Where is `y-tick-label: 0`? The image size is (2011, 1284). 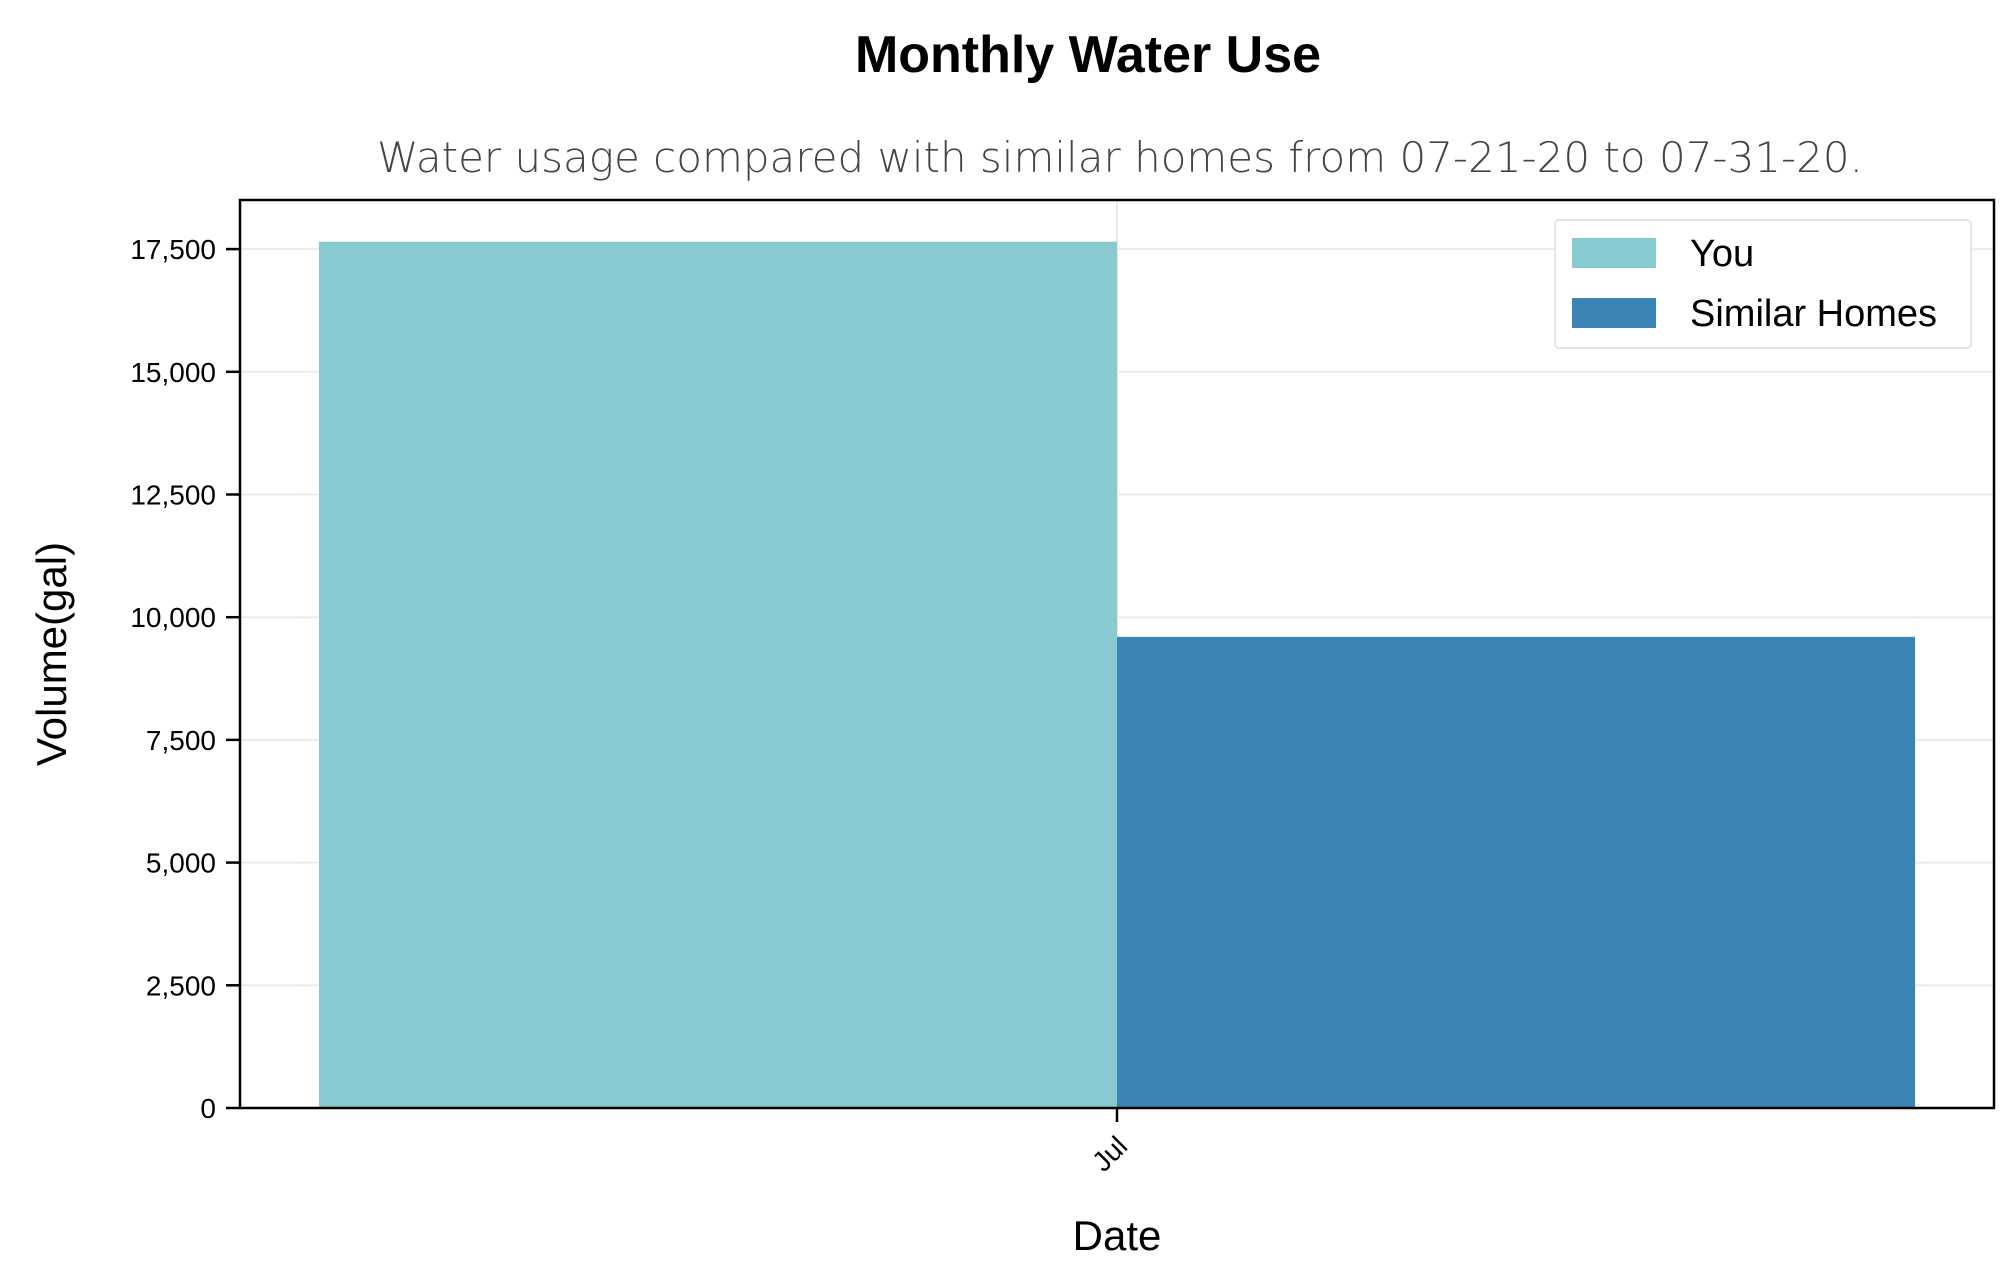 y-tick-label: 0 is located at coordinates (208, 1108).